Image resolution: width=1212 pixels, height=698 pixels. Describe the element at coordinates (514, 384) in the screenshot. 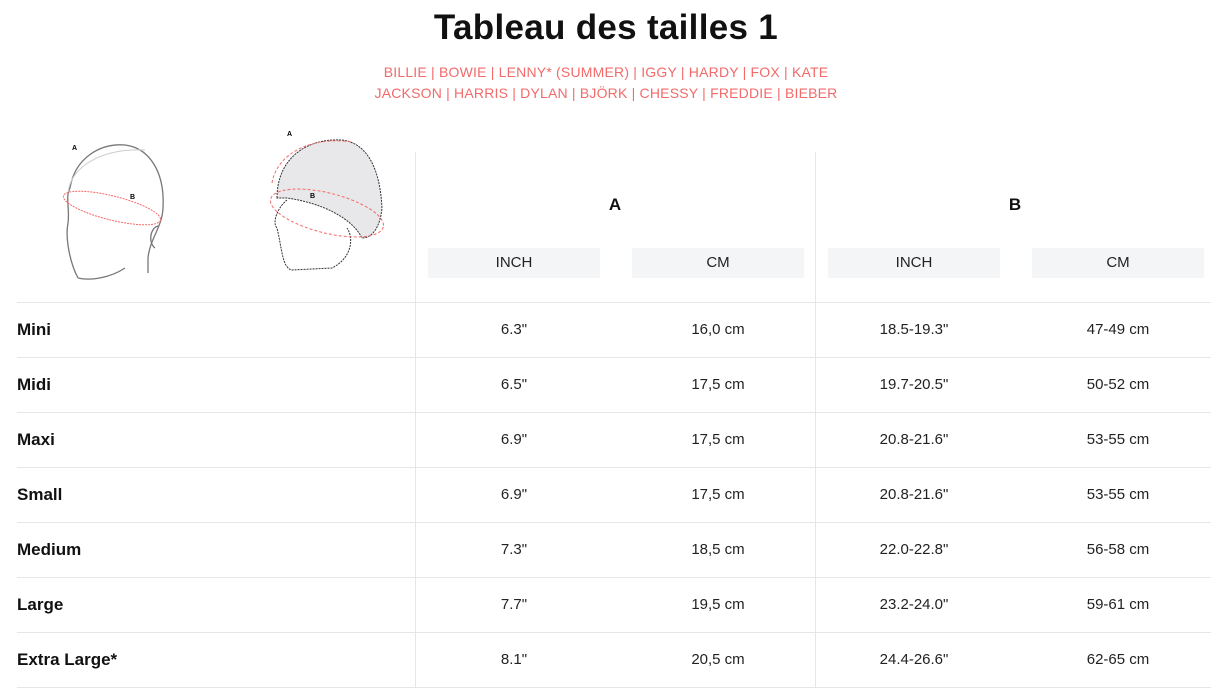

I see `cell-a-inch: 6.5"` at that location.